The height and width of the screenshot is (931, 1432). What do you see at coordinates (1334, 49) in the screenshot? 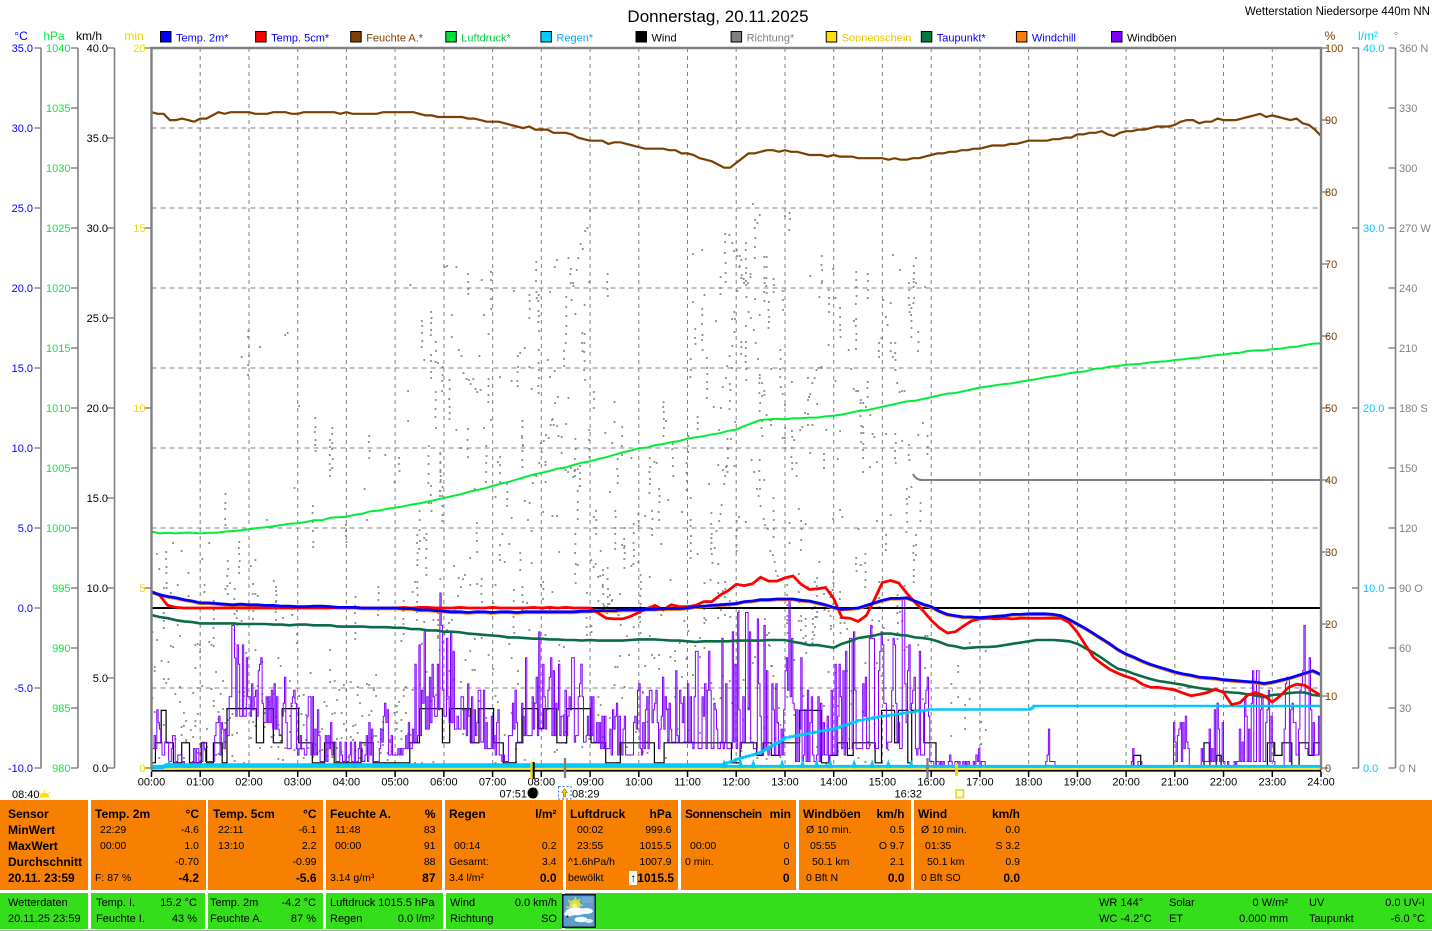
I see `svg-text: 100` at bounding box center [1334, 49].